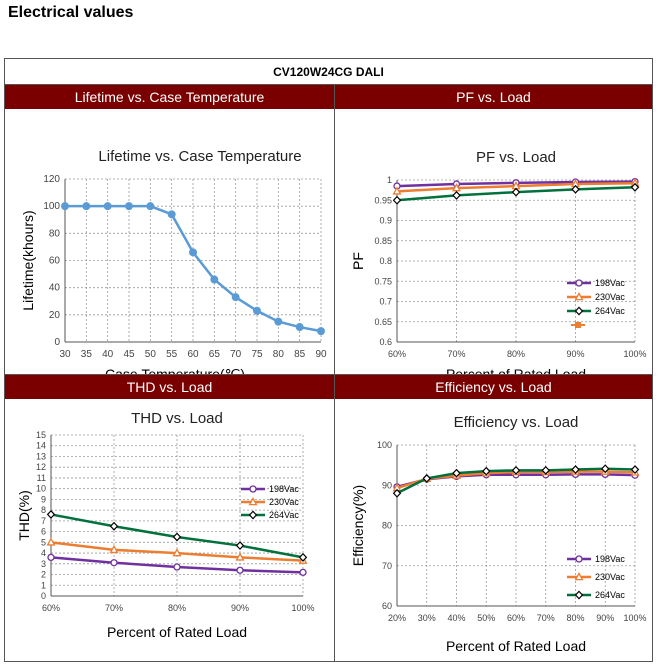 This screenshot has height=666, width=659. Describe the element at coordinates (385, 221) in the screenshot. I see `y-tick-label: 0.9` at that location.